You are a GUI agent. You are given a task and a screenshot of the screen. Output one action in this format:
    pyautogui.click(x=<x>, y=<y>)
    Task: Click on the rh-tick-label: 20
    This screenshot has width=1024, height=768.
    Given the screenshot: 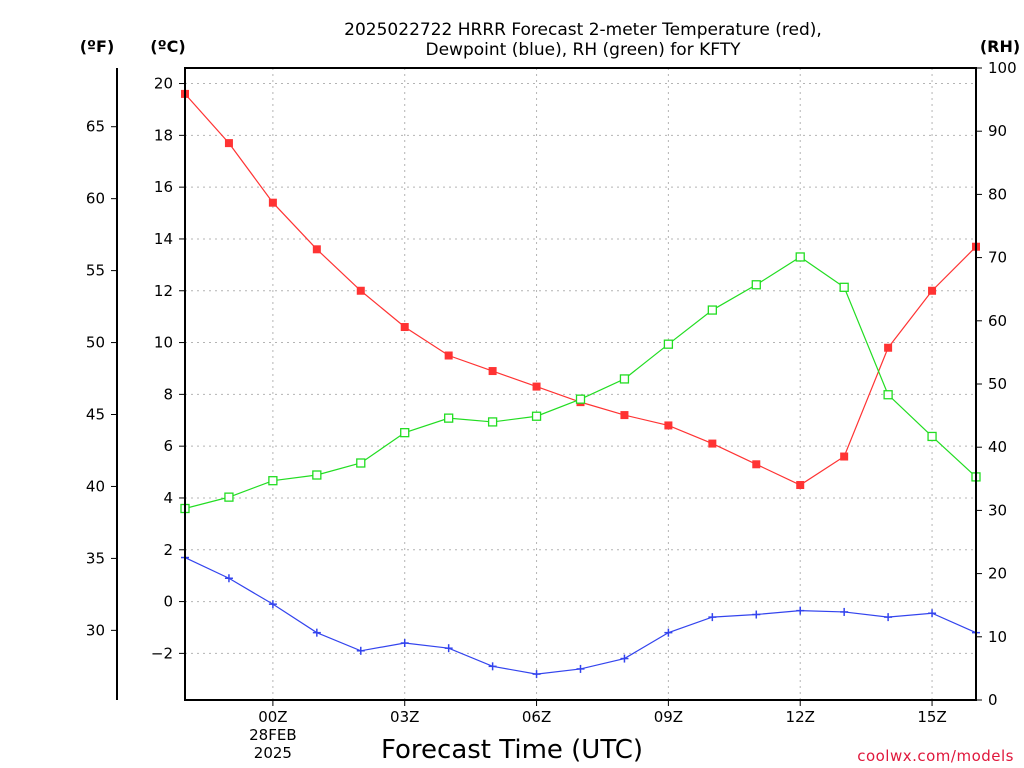 What is the action you would take?
    pyautogui.click(x=997, y=574)
    